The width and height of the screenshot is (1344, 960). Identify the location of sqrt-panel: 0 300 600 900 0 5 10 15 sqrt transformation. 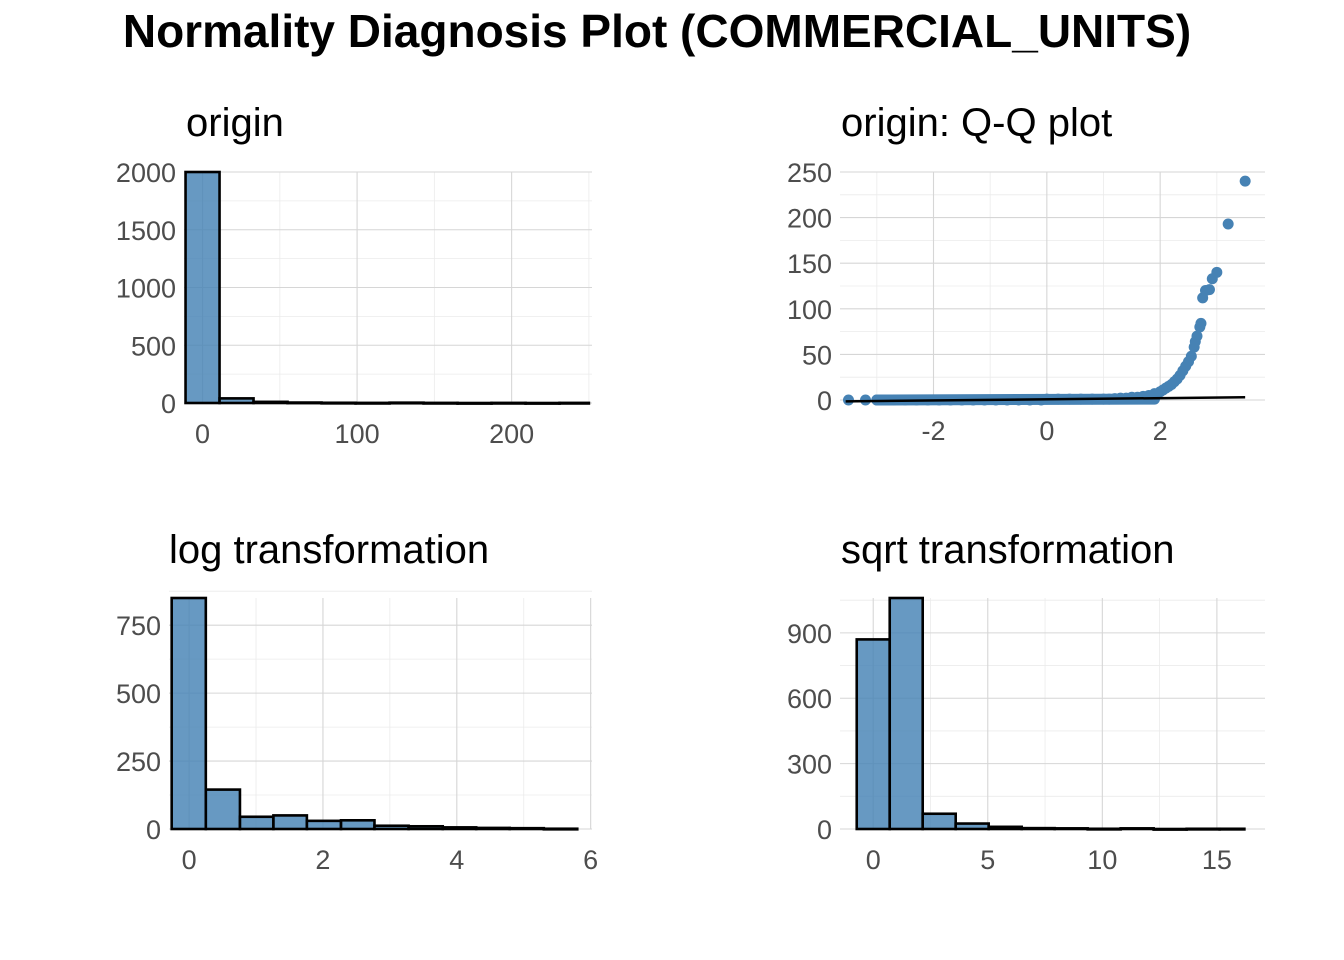
(1026, 701).